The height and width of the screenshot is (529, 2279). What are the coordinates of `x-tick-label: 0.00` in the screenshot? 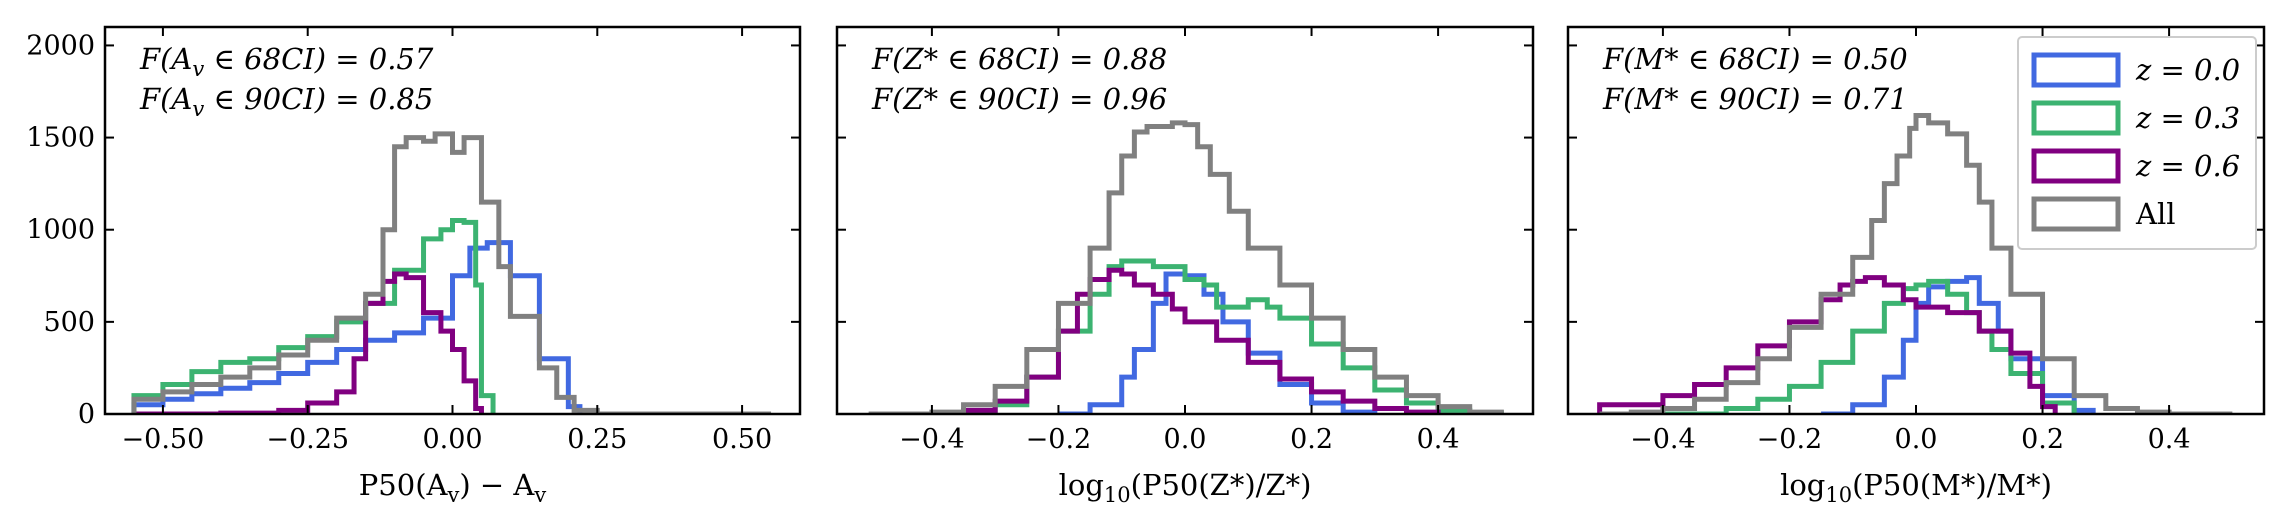 It's located at (452, 439).